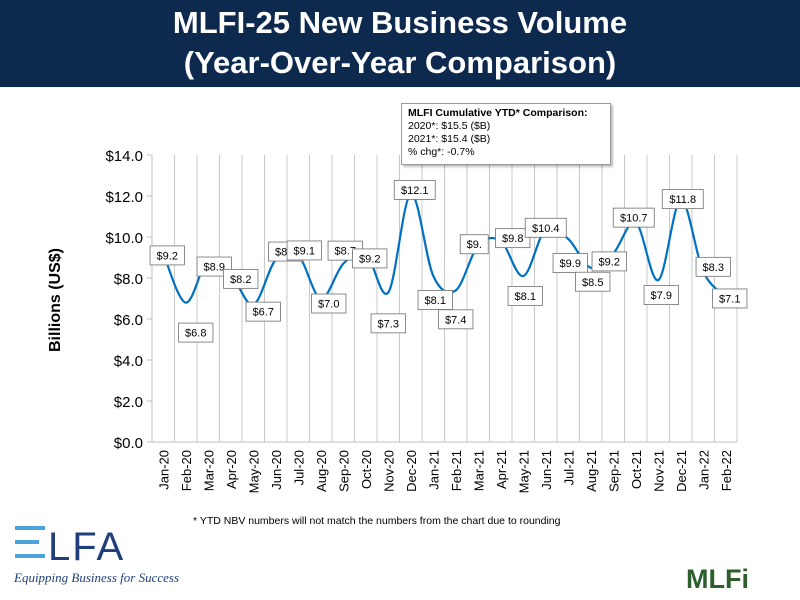  I want to click on data-label: $8.7, so click(345, 250).